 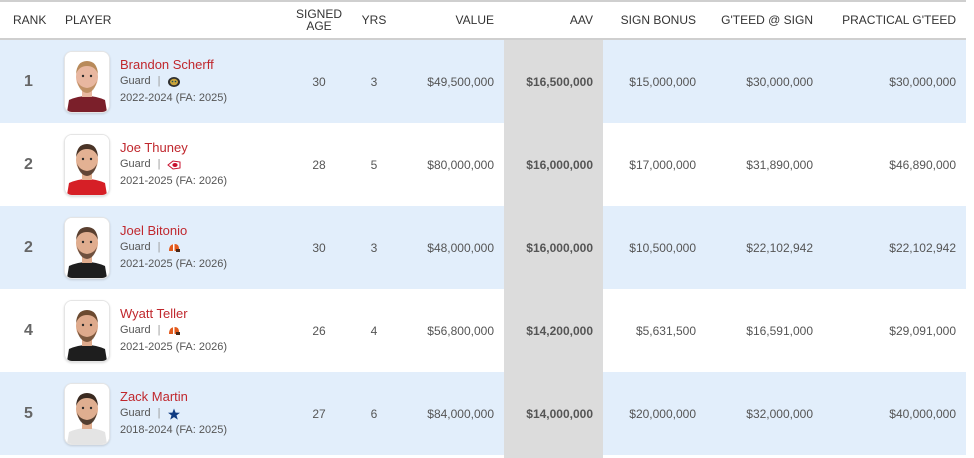 I want to click on sign-bonus-cell: $10,500,000, so click(x=654, y=247).